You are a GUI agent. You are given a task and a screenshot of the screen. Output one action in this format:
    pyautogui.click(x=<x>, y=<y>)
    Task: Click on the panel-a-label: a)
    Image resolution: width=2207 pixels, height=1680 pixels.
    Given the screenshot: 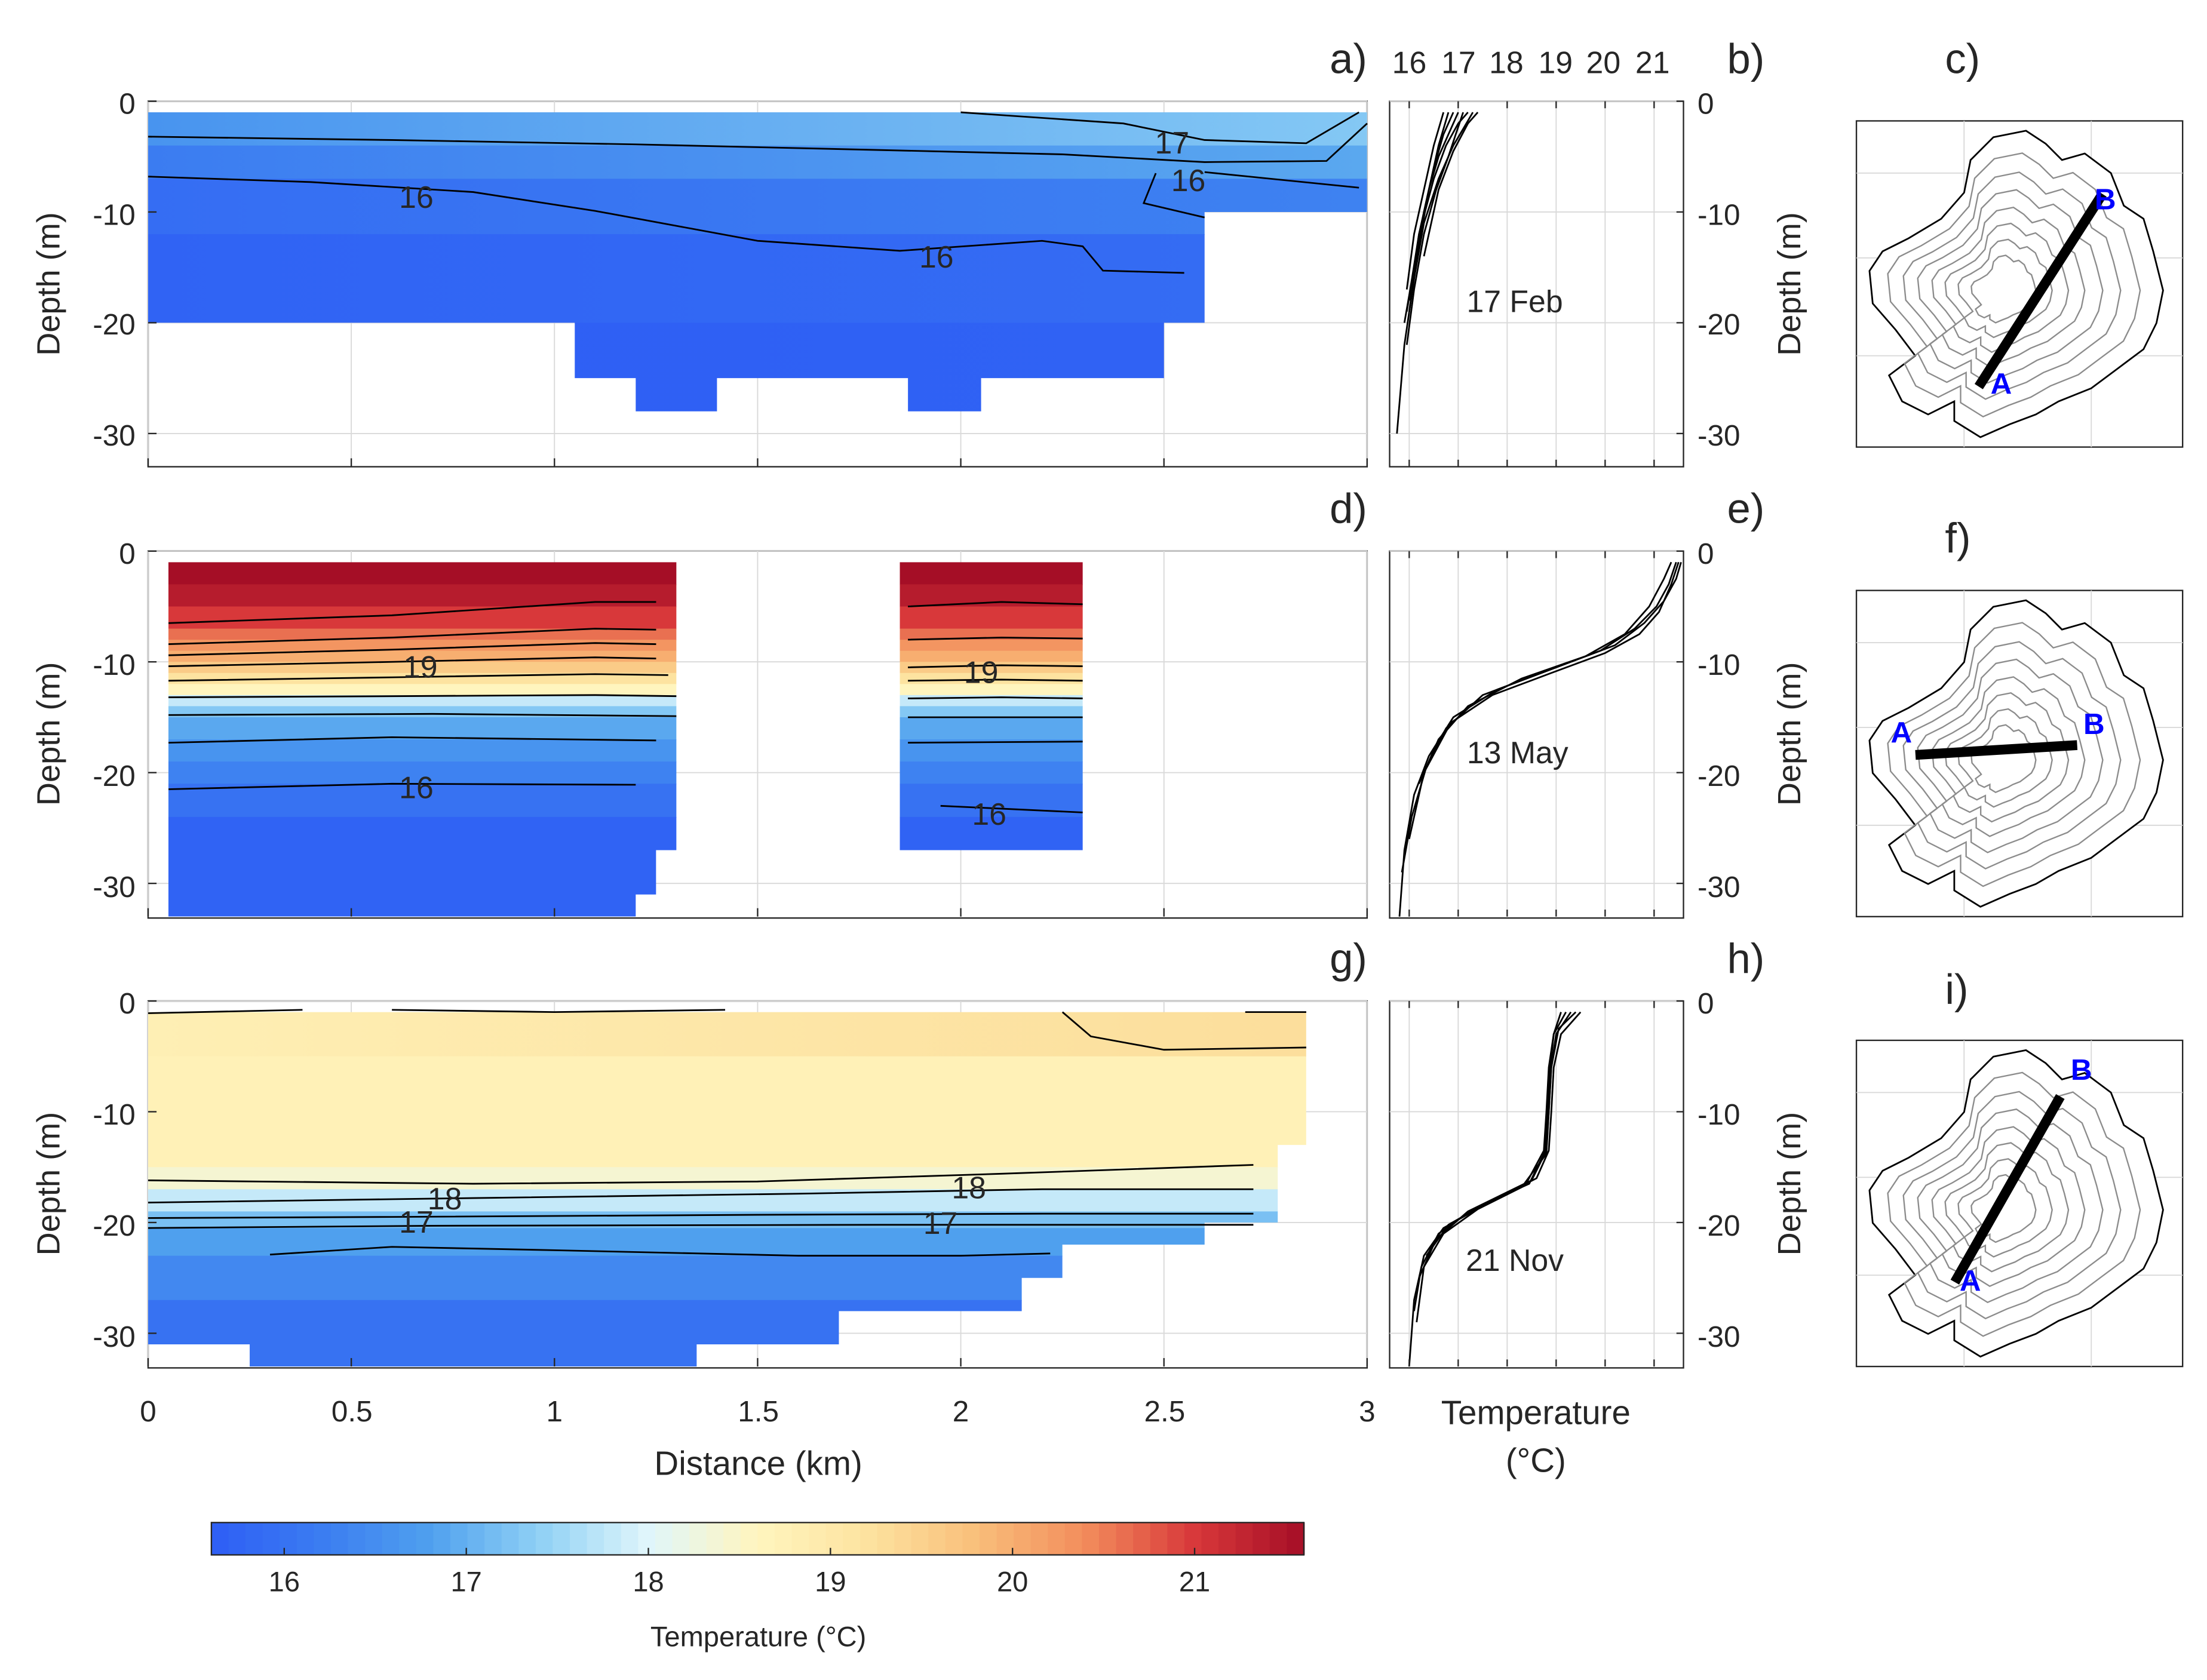 What is the action you would take?
    pyautogui.click(x=1348, y=58)
    